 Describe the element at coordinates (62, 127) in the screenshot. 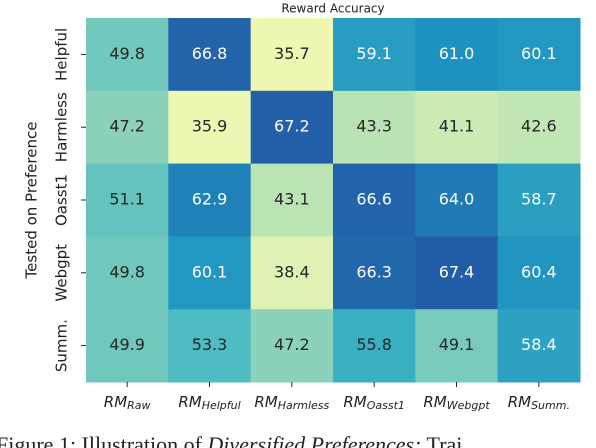

I see `y-tick-label: Harmless` at that location.